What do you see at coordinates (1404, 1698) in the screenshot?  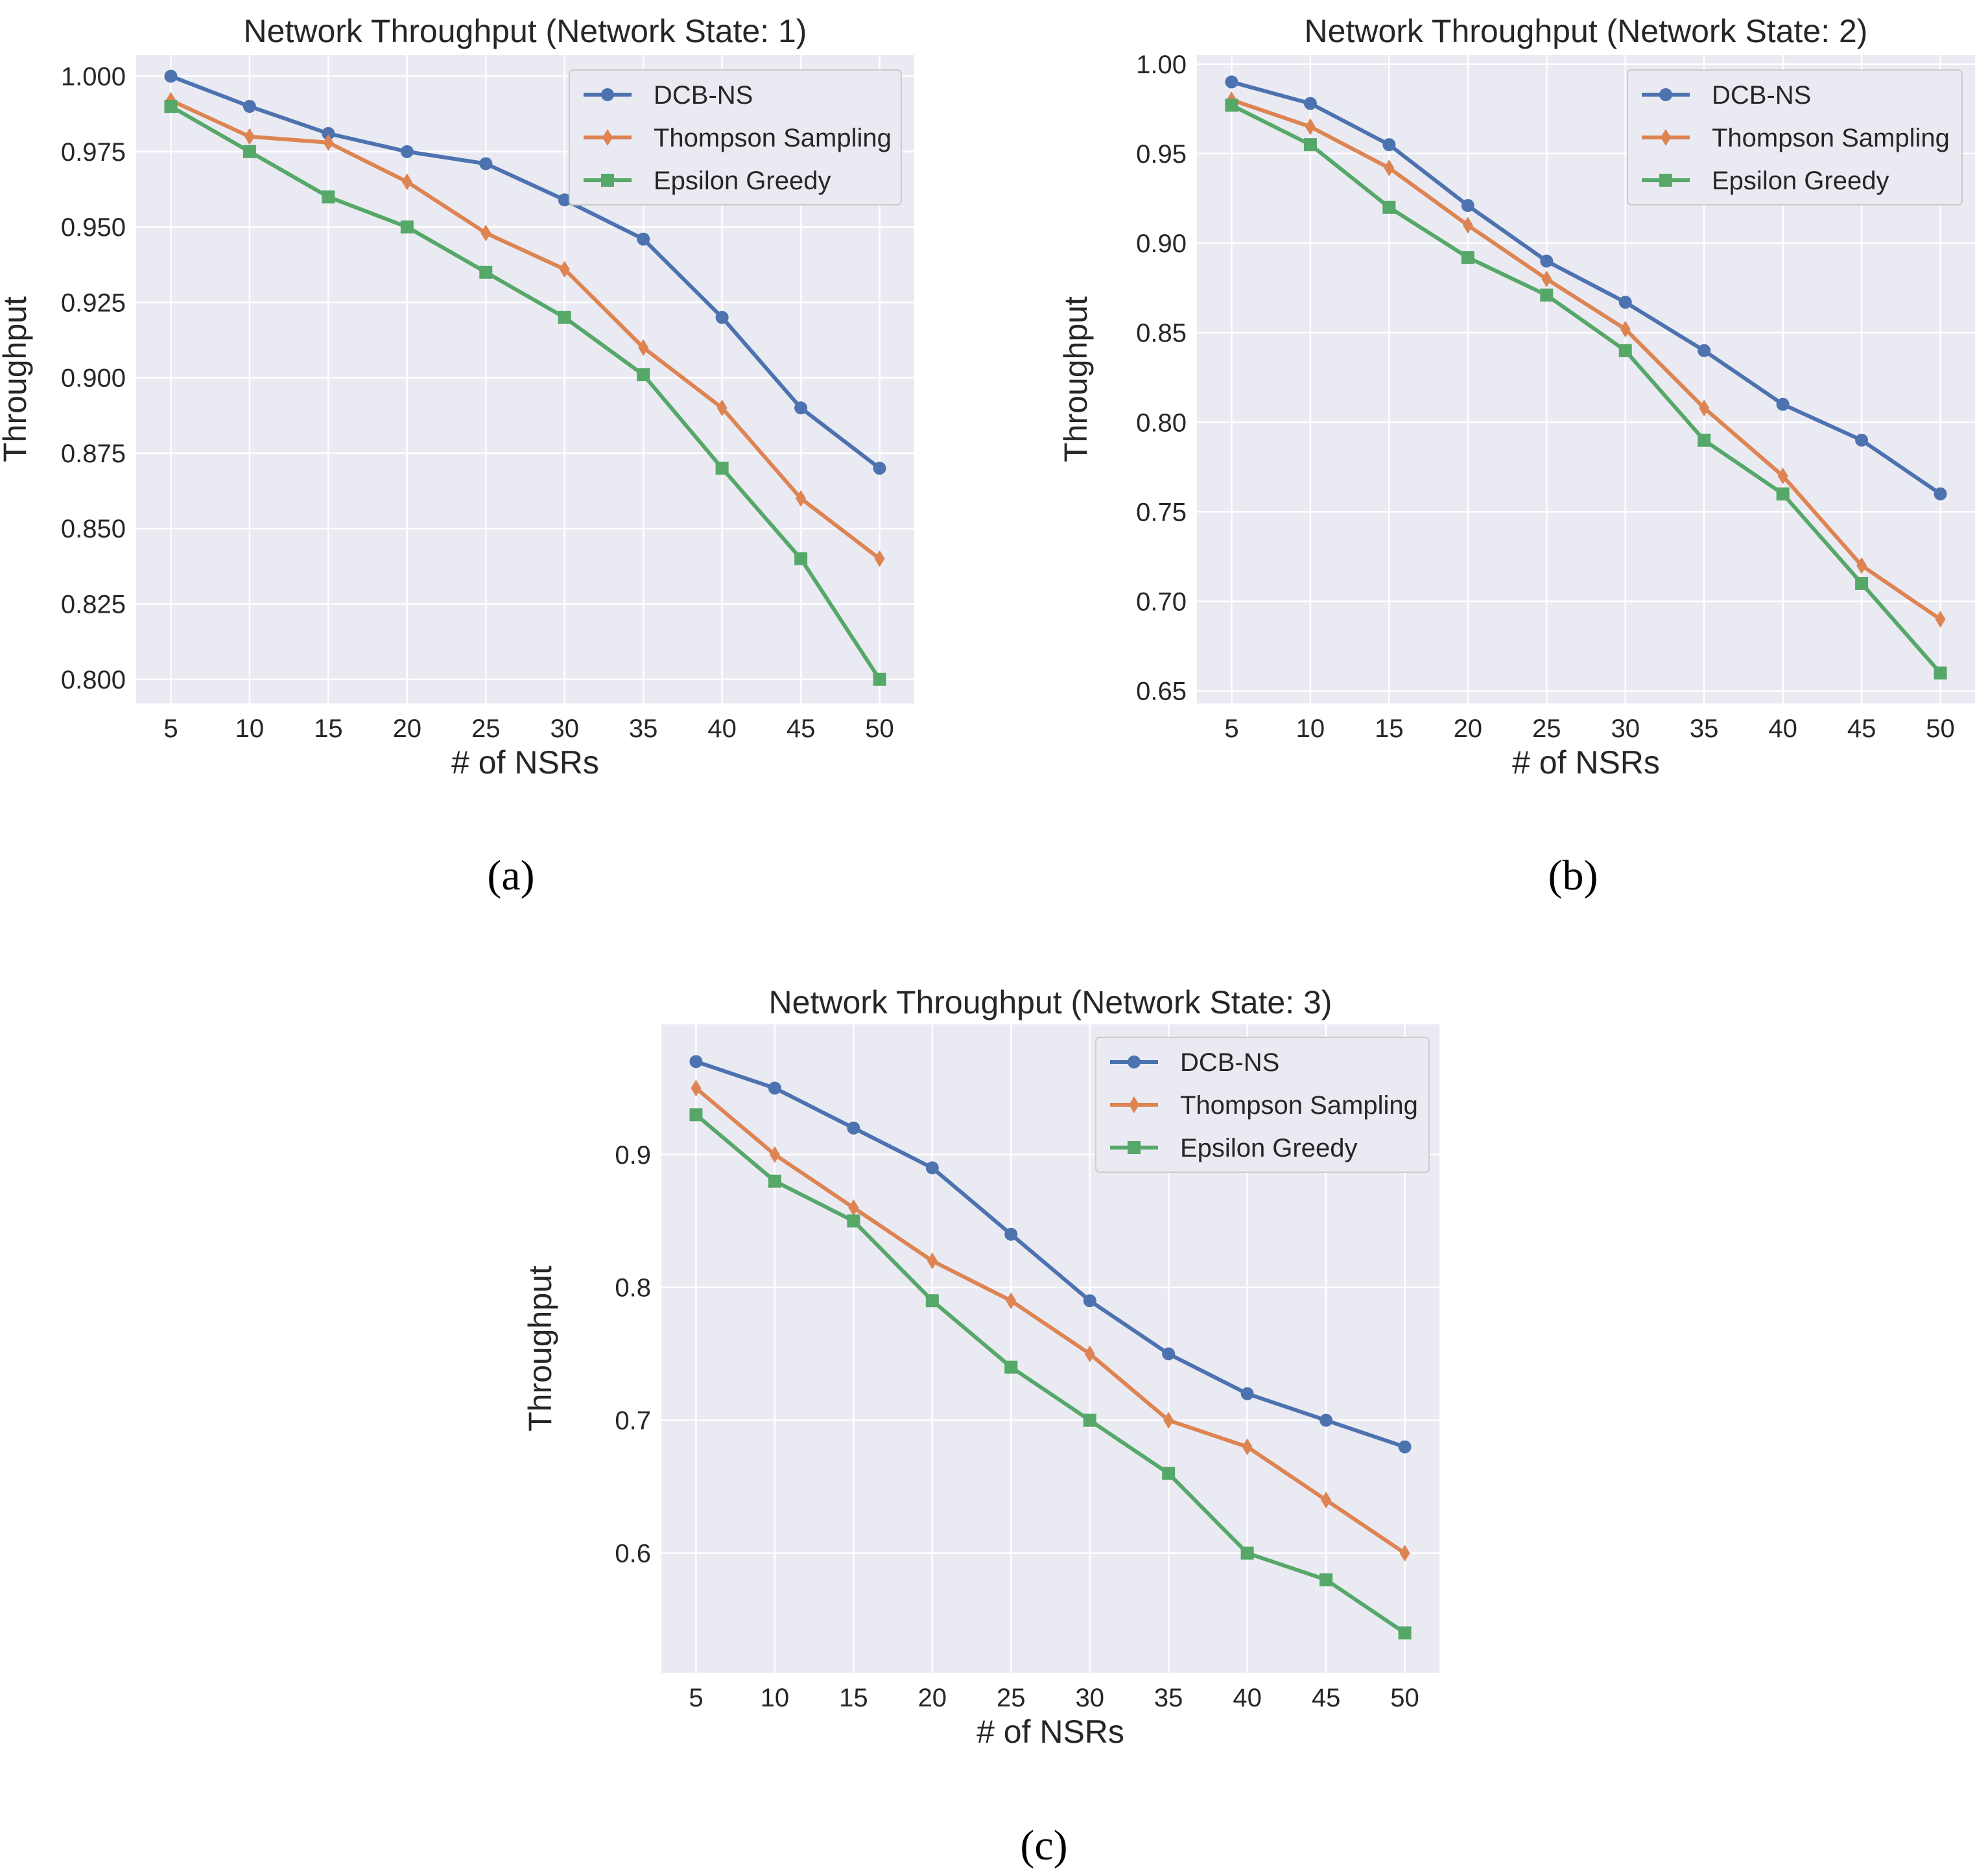 I see `x-tick-label: 50` at bounding box center [1404, 1698].